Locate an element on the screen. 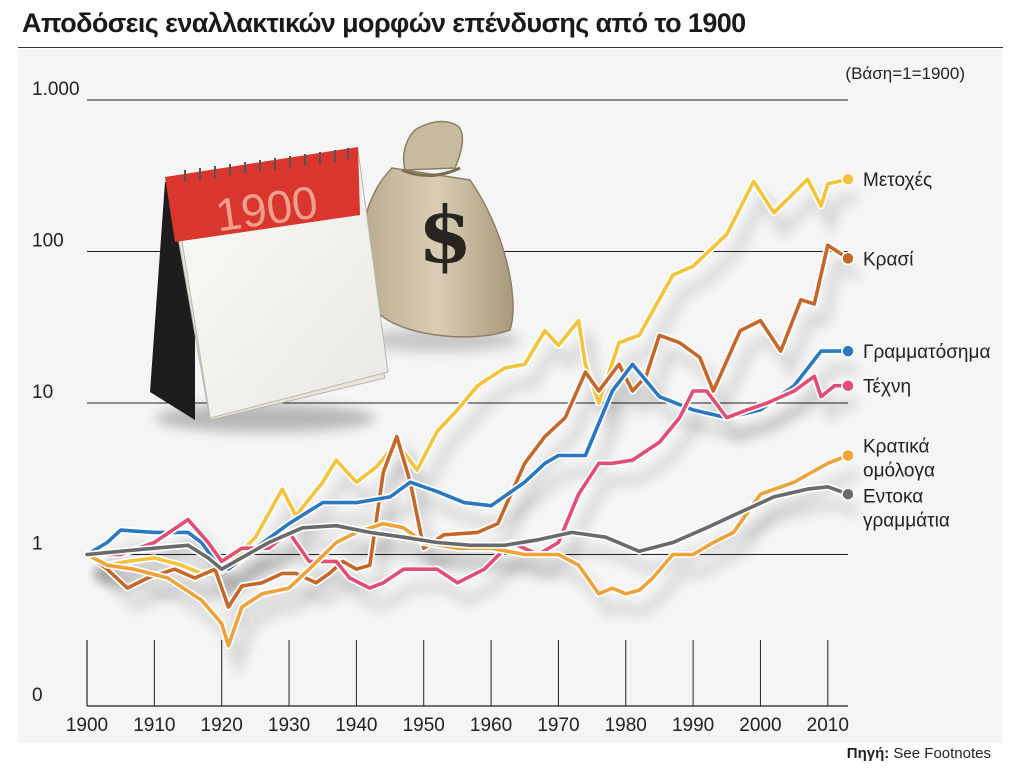  source-note: Πηγή: See Footnotes is located at coordinates (919, 753).